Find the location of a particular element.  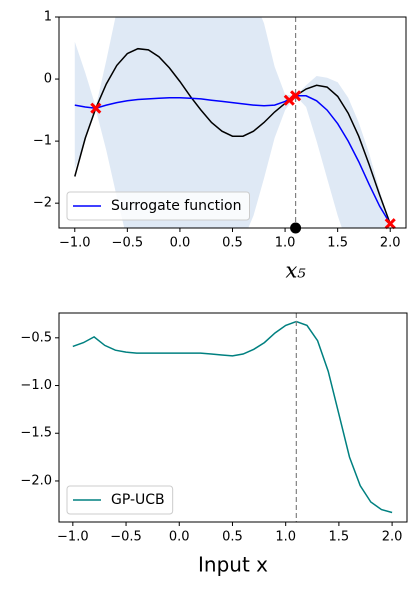

y-tick-label: −2 is located at coordinates (42, 203).